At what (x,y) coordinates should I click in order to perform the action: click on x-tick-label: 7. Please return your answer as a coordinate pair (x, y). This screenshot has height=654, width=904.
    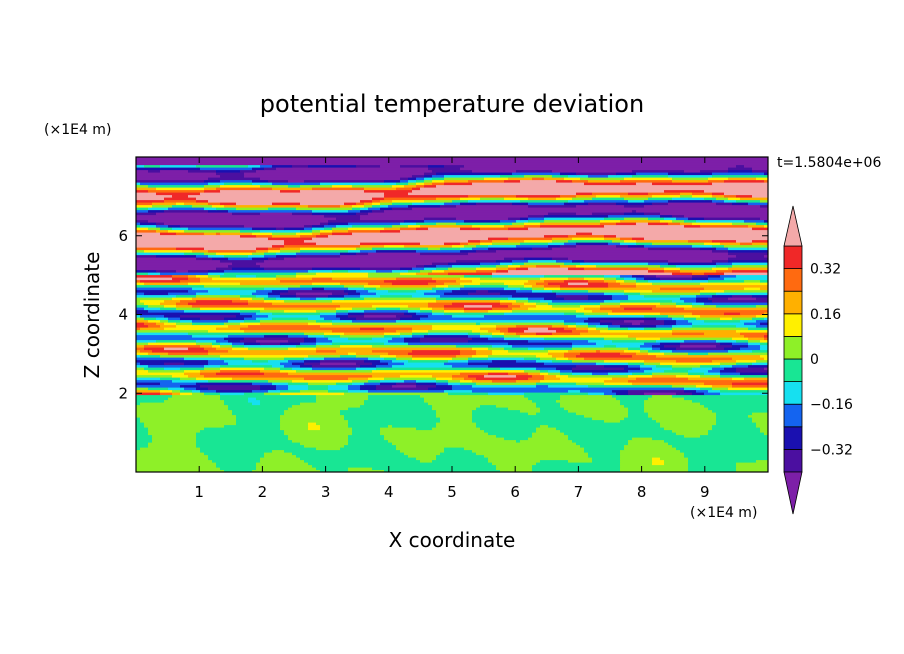
    Looking at the image, I should click on (579, 492).